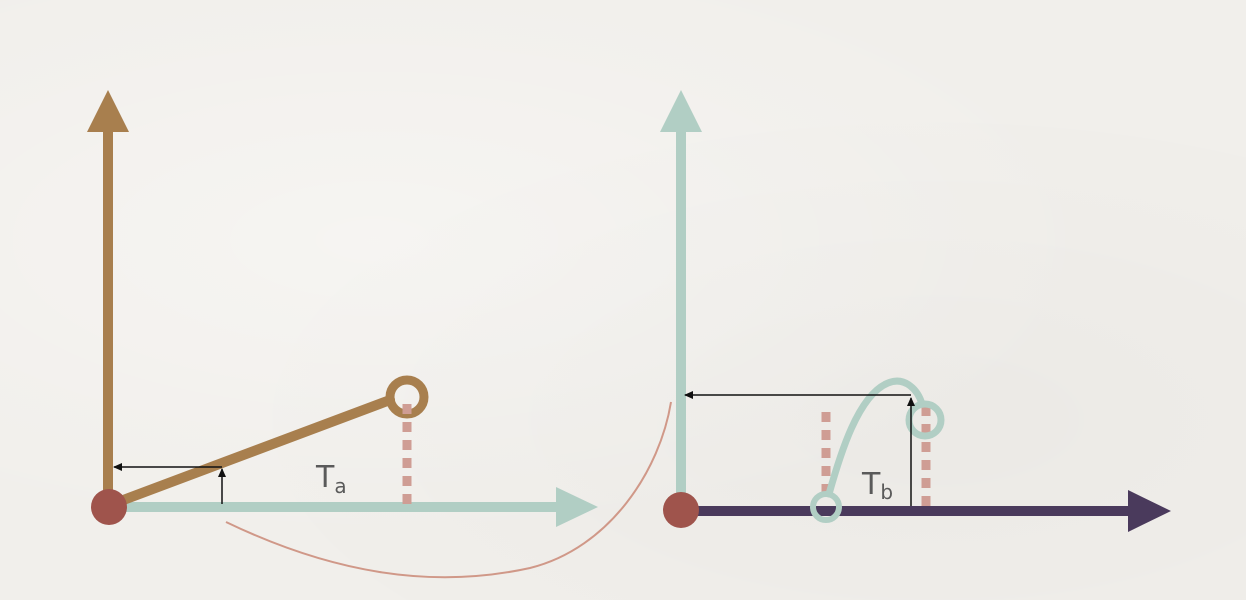  I want to click on right-origin-dot, so click(681, 510).